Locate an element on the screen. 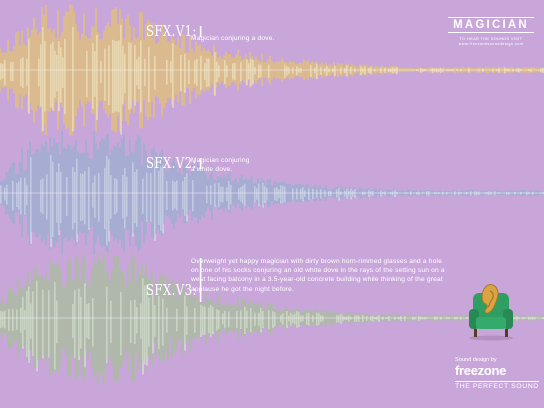 This screenshot has height=408, width=544. sfx-v1-description: Magician conjuring a dove. is located at coordinates (233, 38).